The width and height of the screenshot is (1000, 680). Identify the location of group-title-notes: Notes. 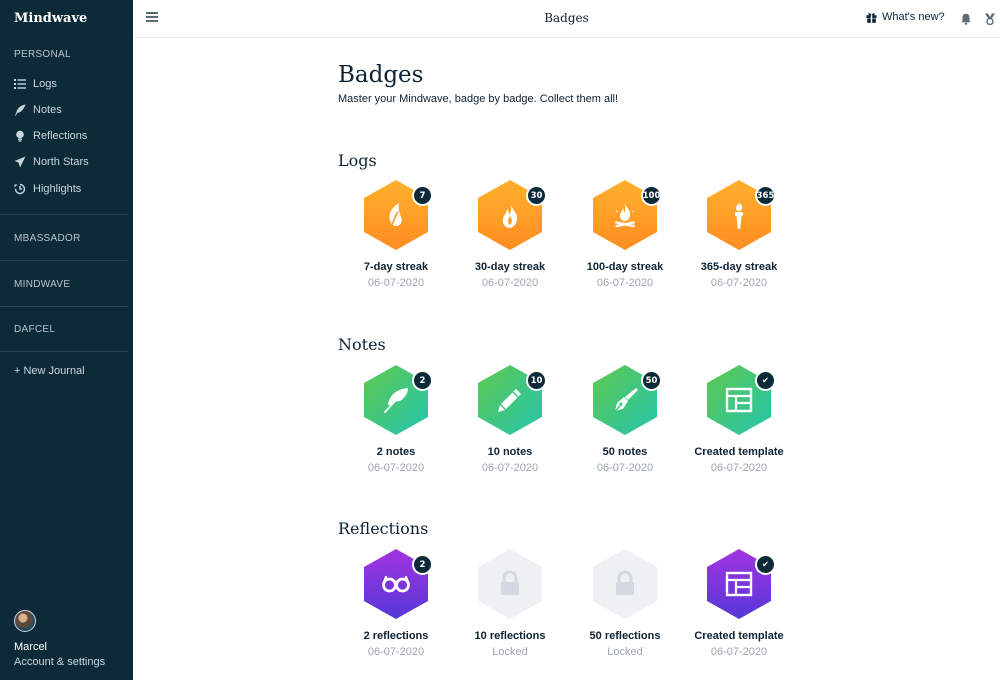
(362, 344).